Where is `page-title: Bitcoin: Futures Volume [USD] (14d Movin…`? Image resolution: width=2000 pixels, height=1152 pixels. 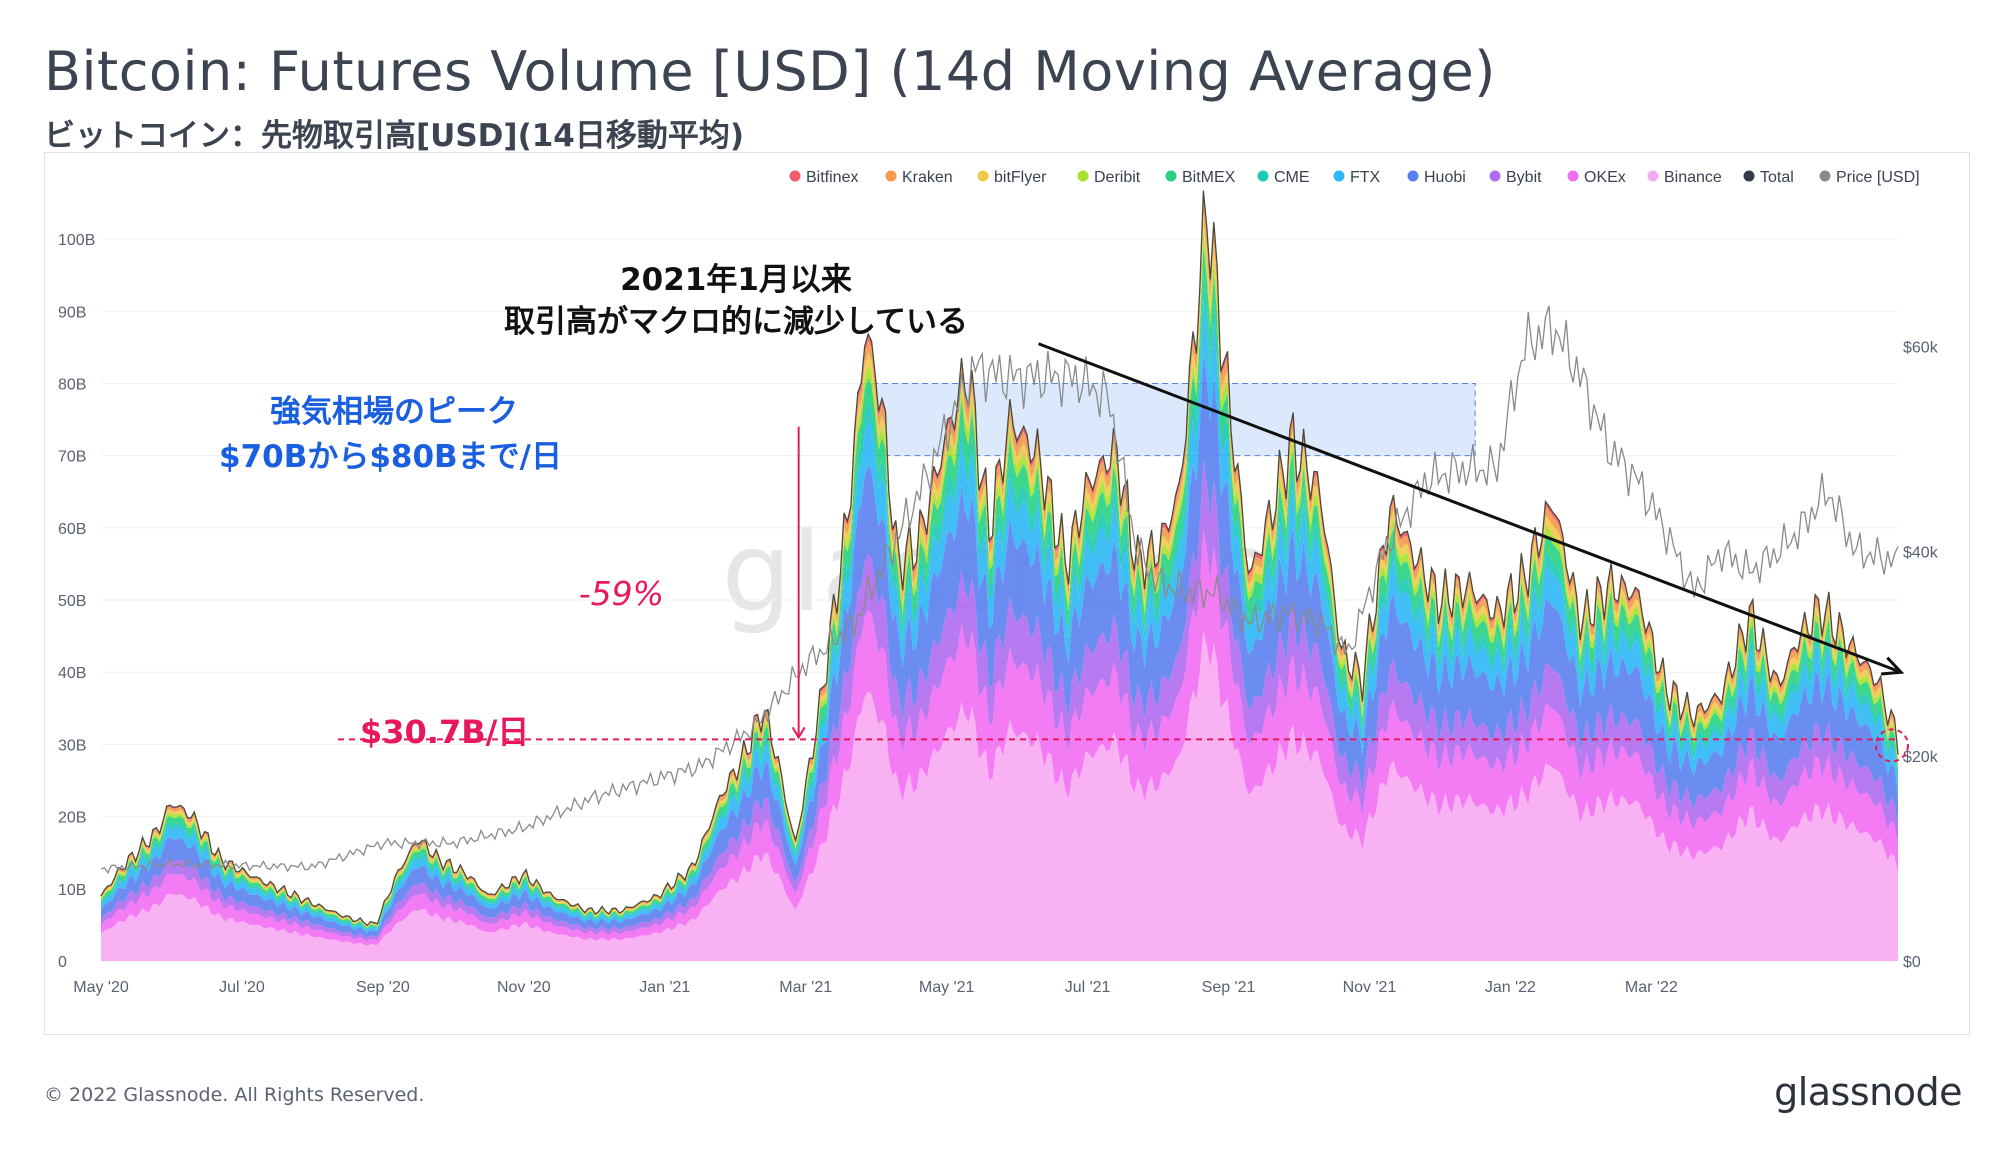 page-title: Bitcoin: Futures Volume [USD] (14d Movin… is located at coordinates (770, 71).